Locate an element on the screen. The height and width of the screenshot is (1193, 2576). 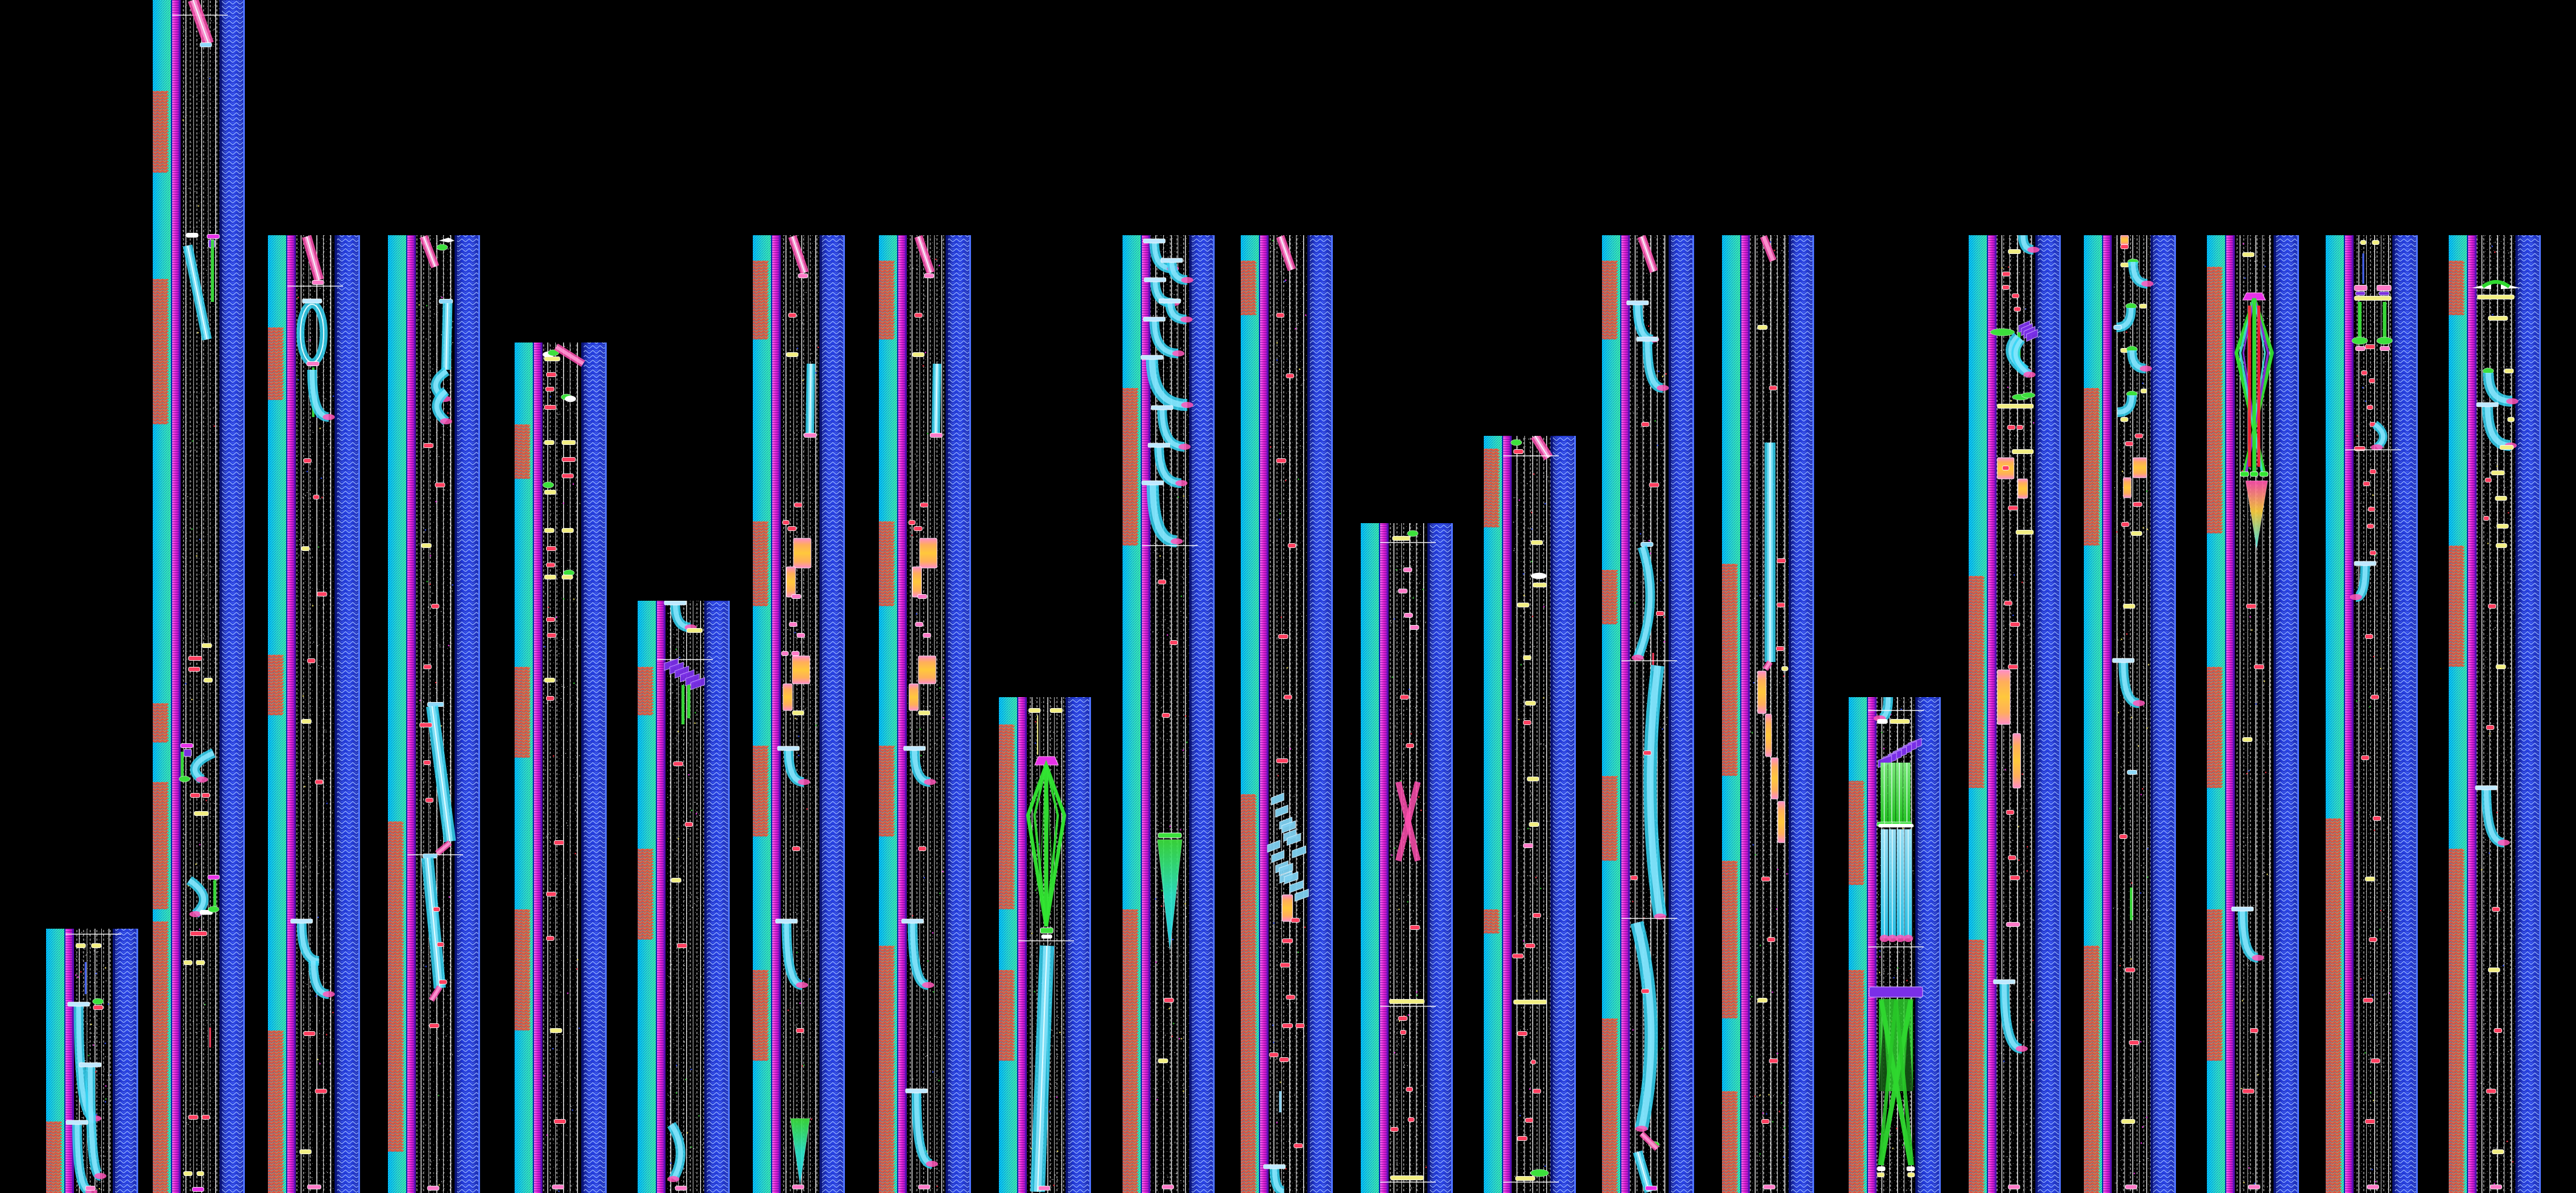
purple-bar is located at coordinates (1896, 992).